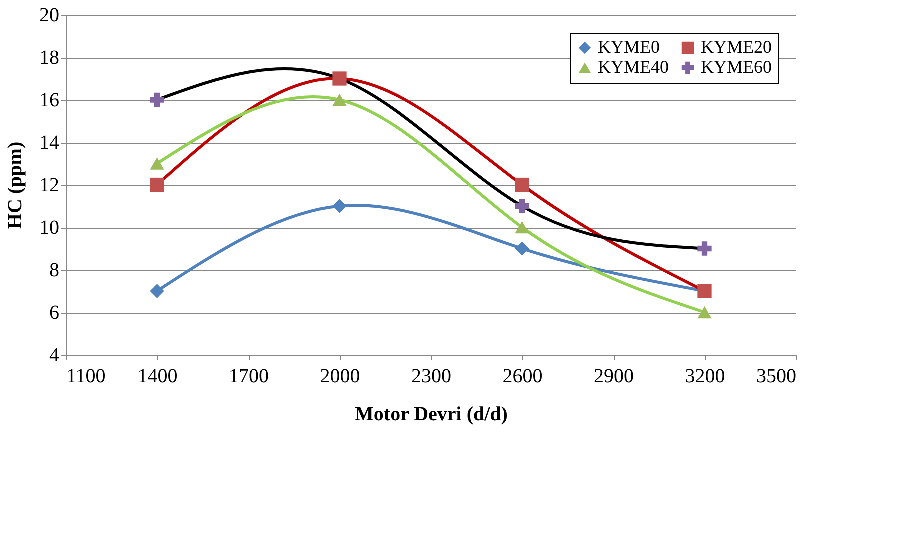  Describe the element at coordinates (50, 101) in the screenshot. I see `y-tick-label: 16` at that location.